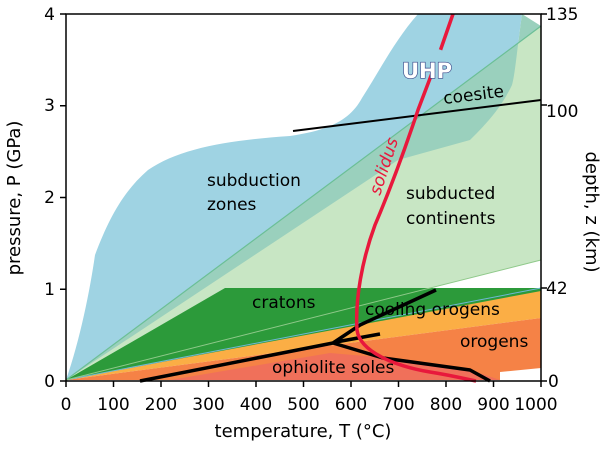  Describe the element at coordinates (208, 405) in the screenshot. I see `x-tick-label: 300` at that location.